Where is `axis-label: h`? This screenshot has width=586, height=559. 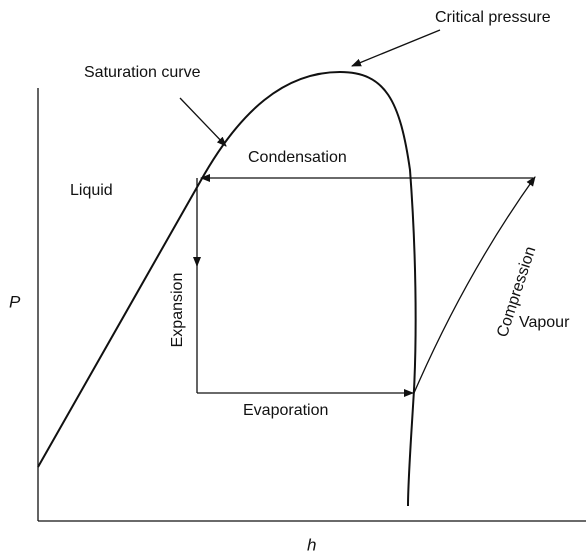 axis-label: h is located at coordinates (311, 544).